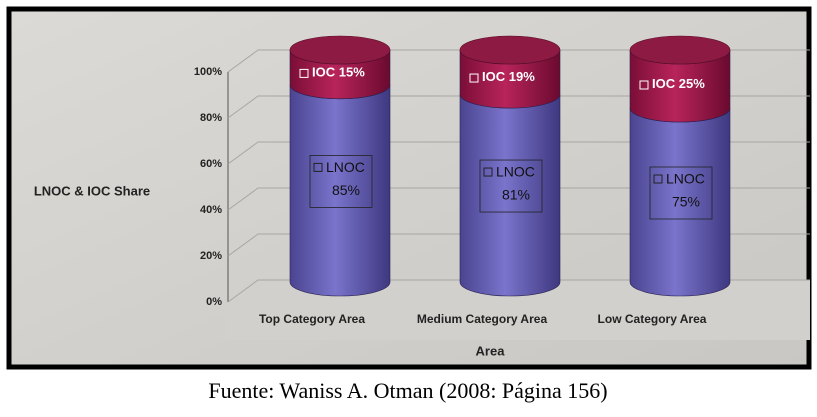 Image resolution: width=817 pixels, height=417 pixels. What do you see at coordinates (211, 118) in the screenshot?
I see `y-tick-label: 80%` at bounding box center [211, 118].